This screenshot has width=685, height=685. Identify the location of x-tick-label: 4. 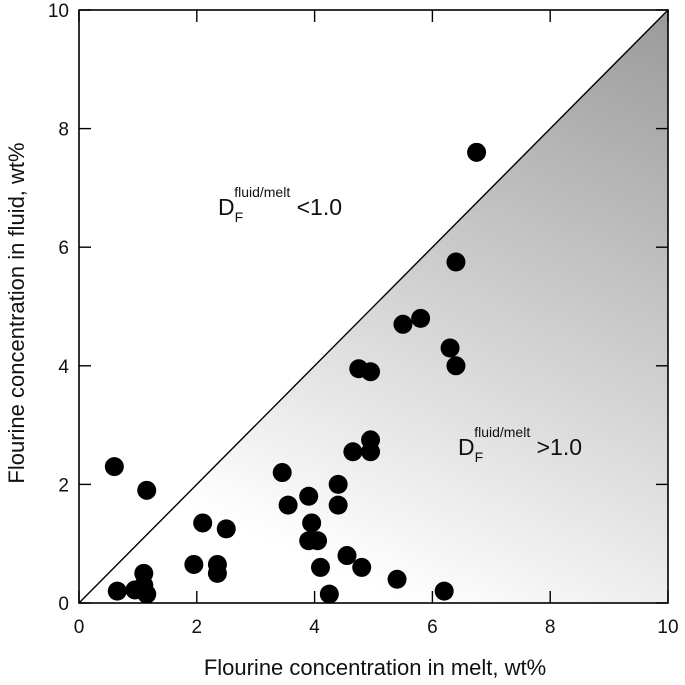
(314, 627).